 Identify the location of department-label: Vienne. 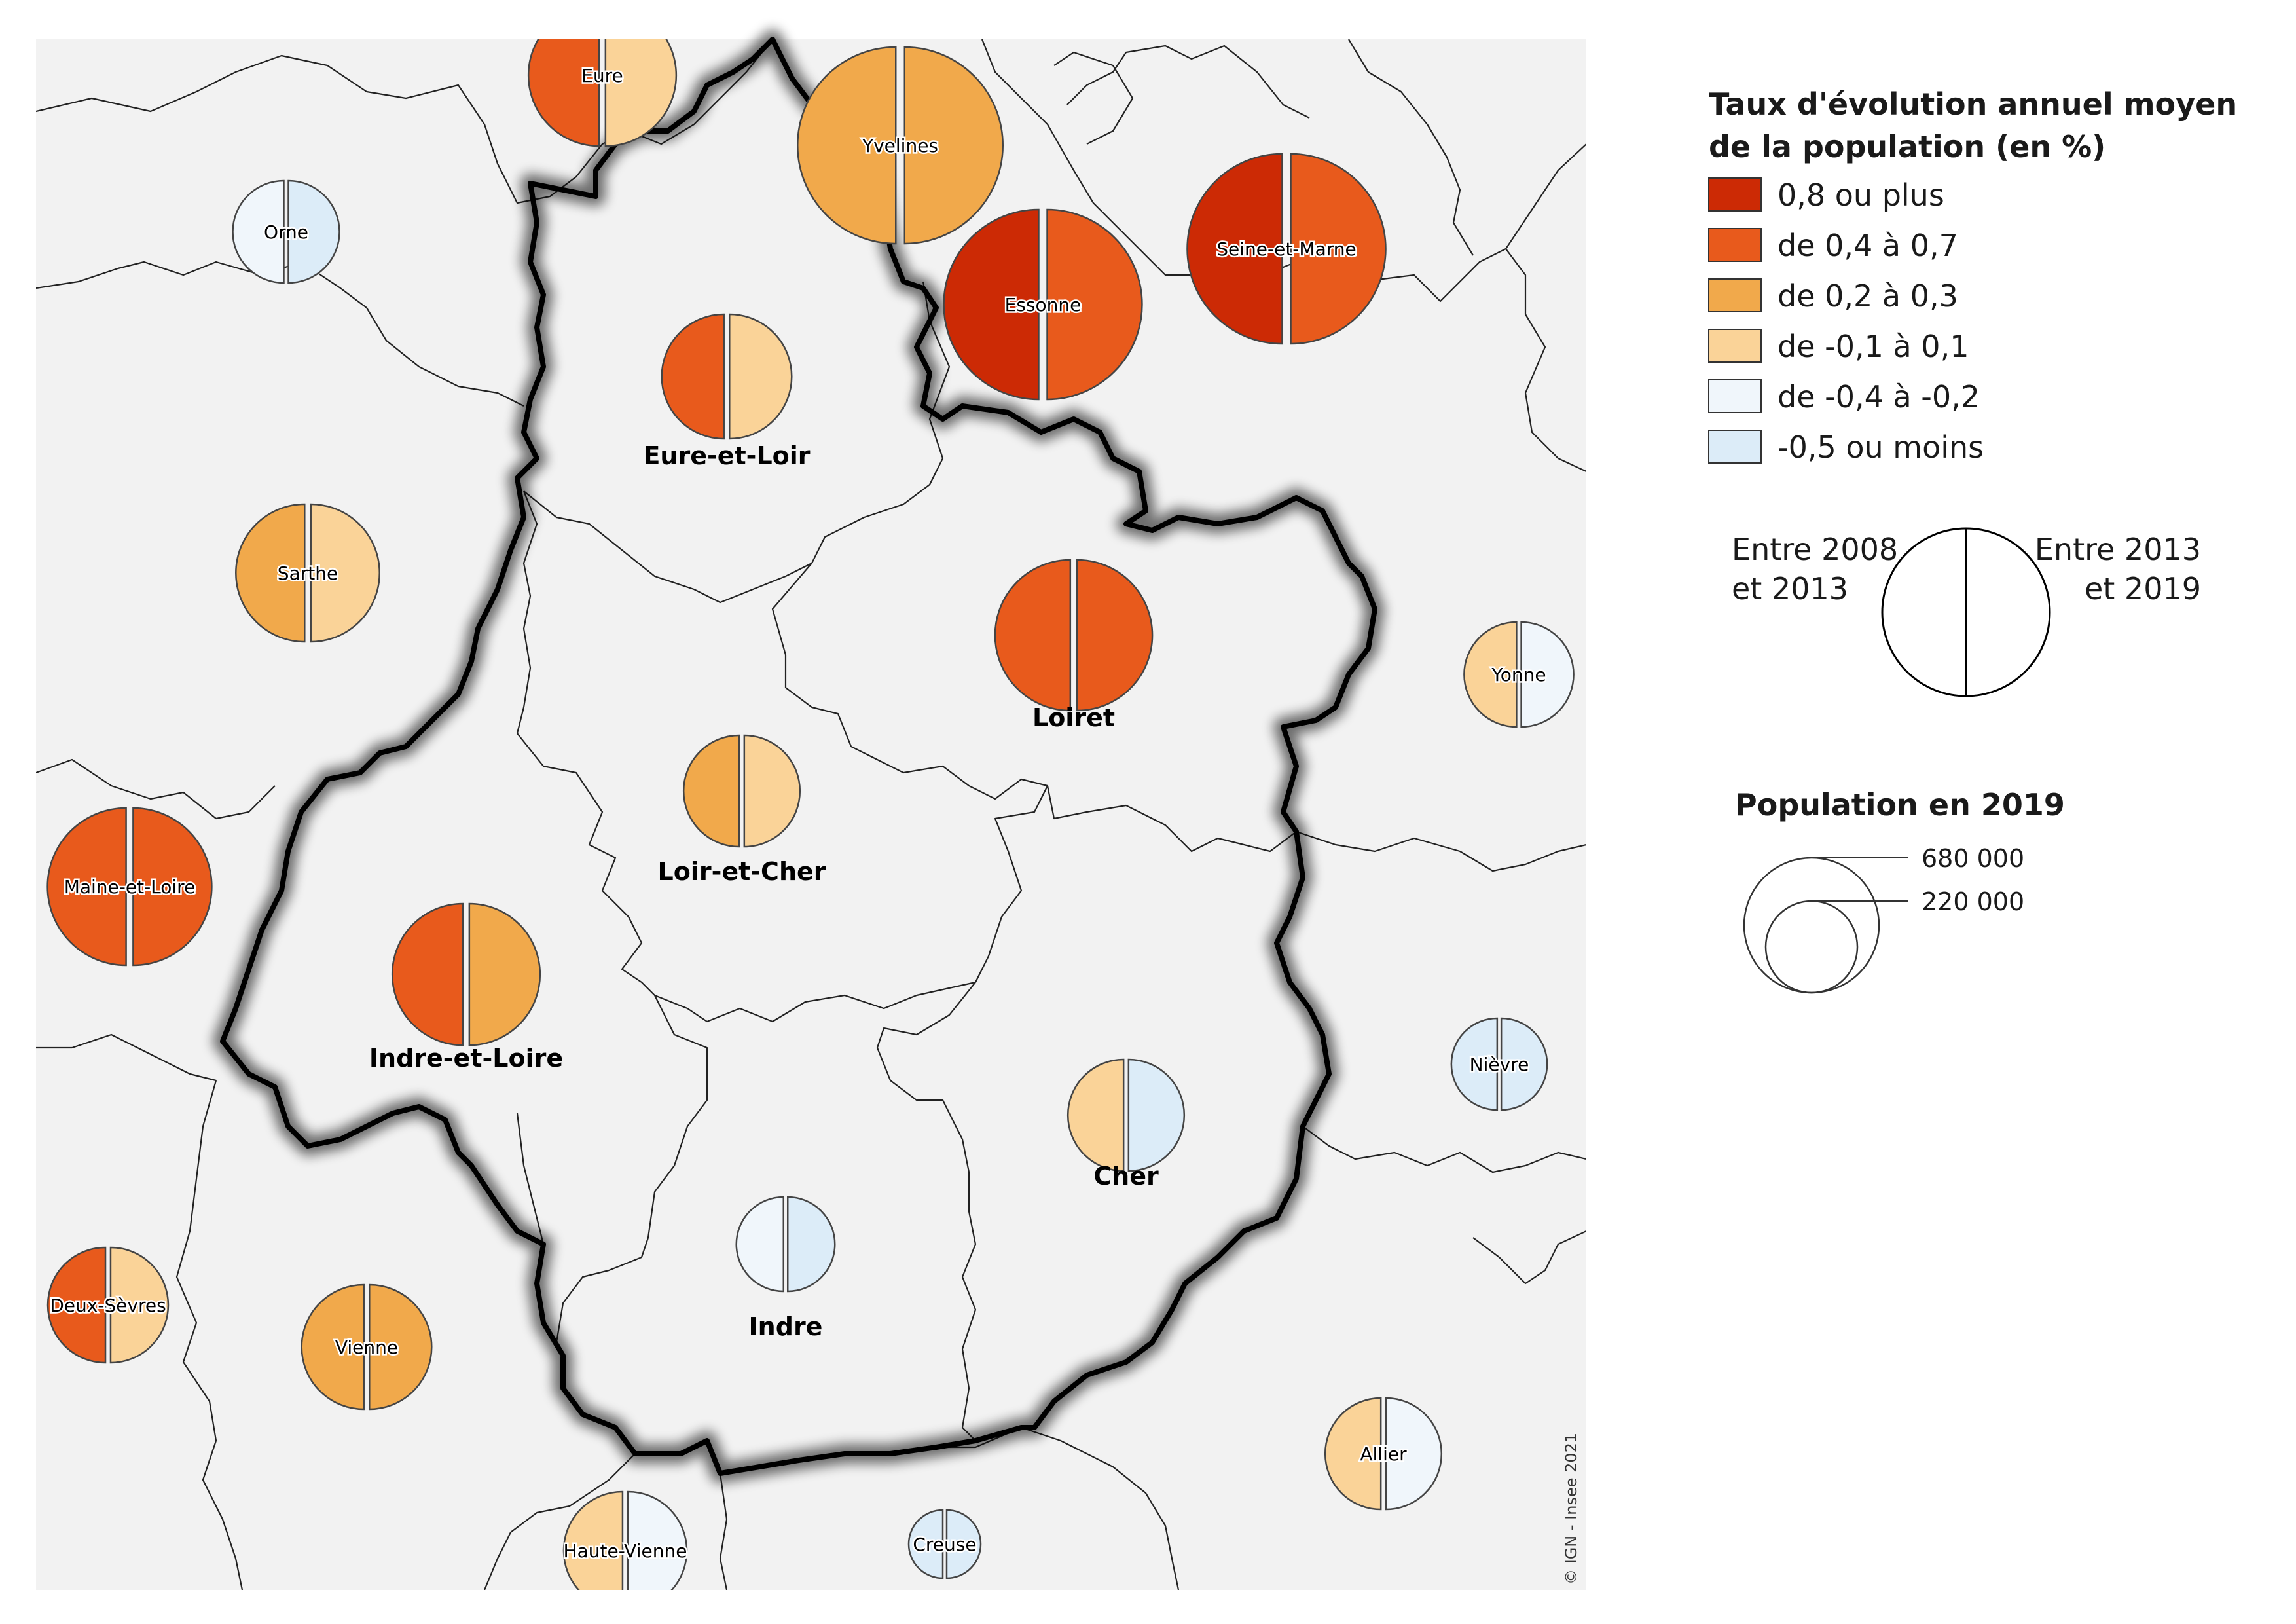
(366, 1347).